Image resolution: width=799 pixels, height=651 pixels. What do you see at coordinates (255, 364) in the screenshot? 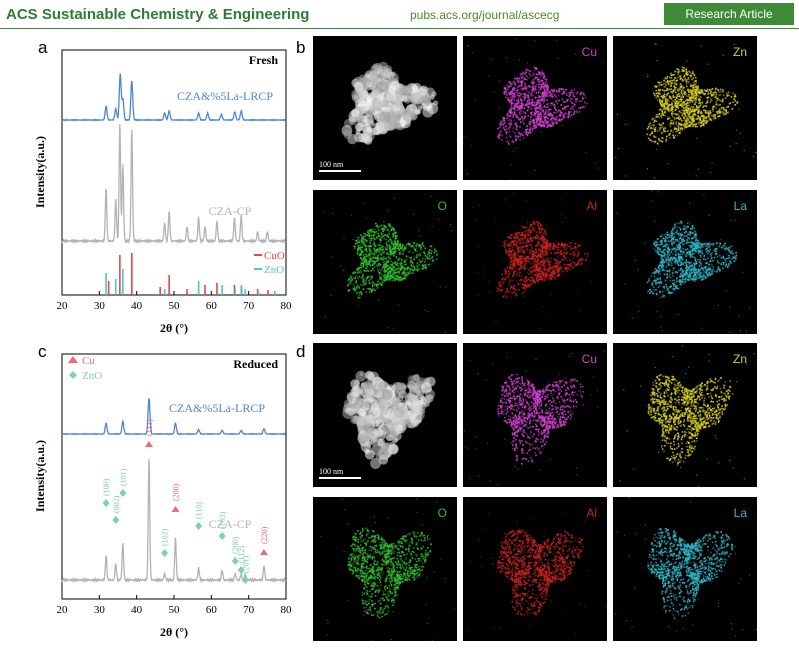
I see `condition-label: Reduced` at bounding box center [255, 364].